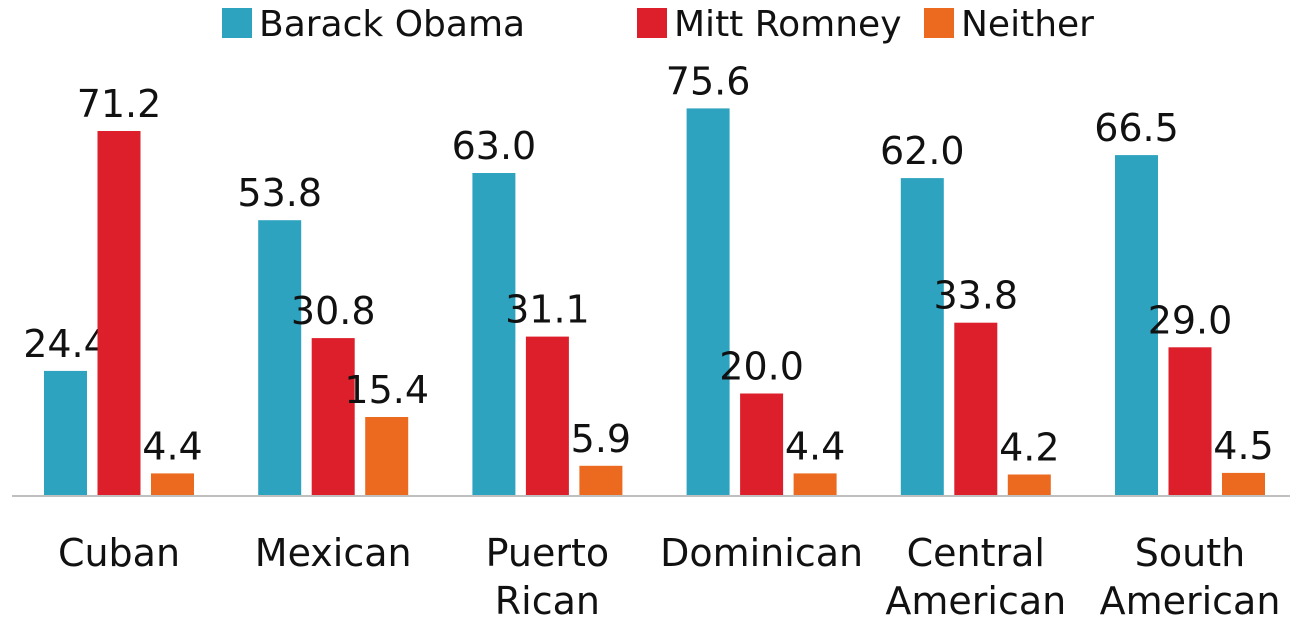  I want to click on category-label-dominican: Dominican, so click(761, 553).